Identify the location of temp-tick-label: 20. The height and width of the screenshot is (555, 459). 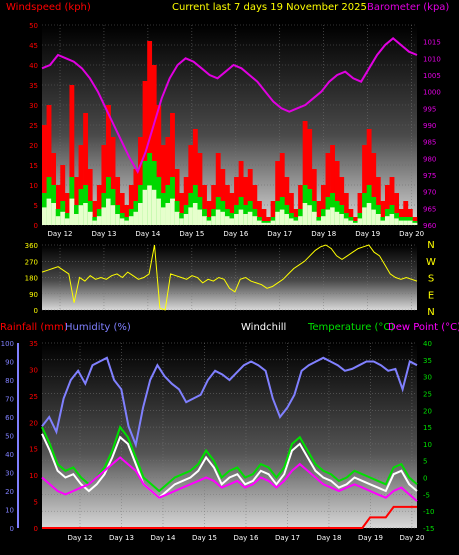
(427, 411).